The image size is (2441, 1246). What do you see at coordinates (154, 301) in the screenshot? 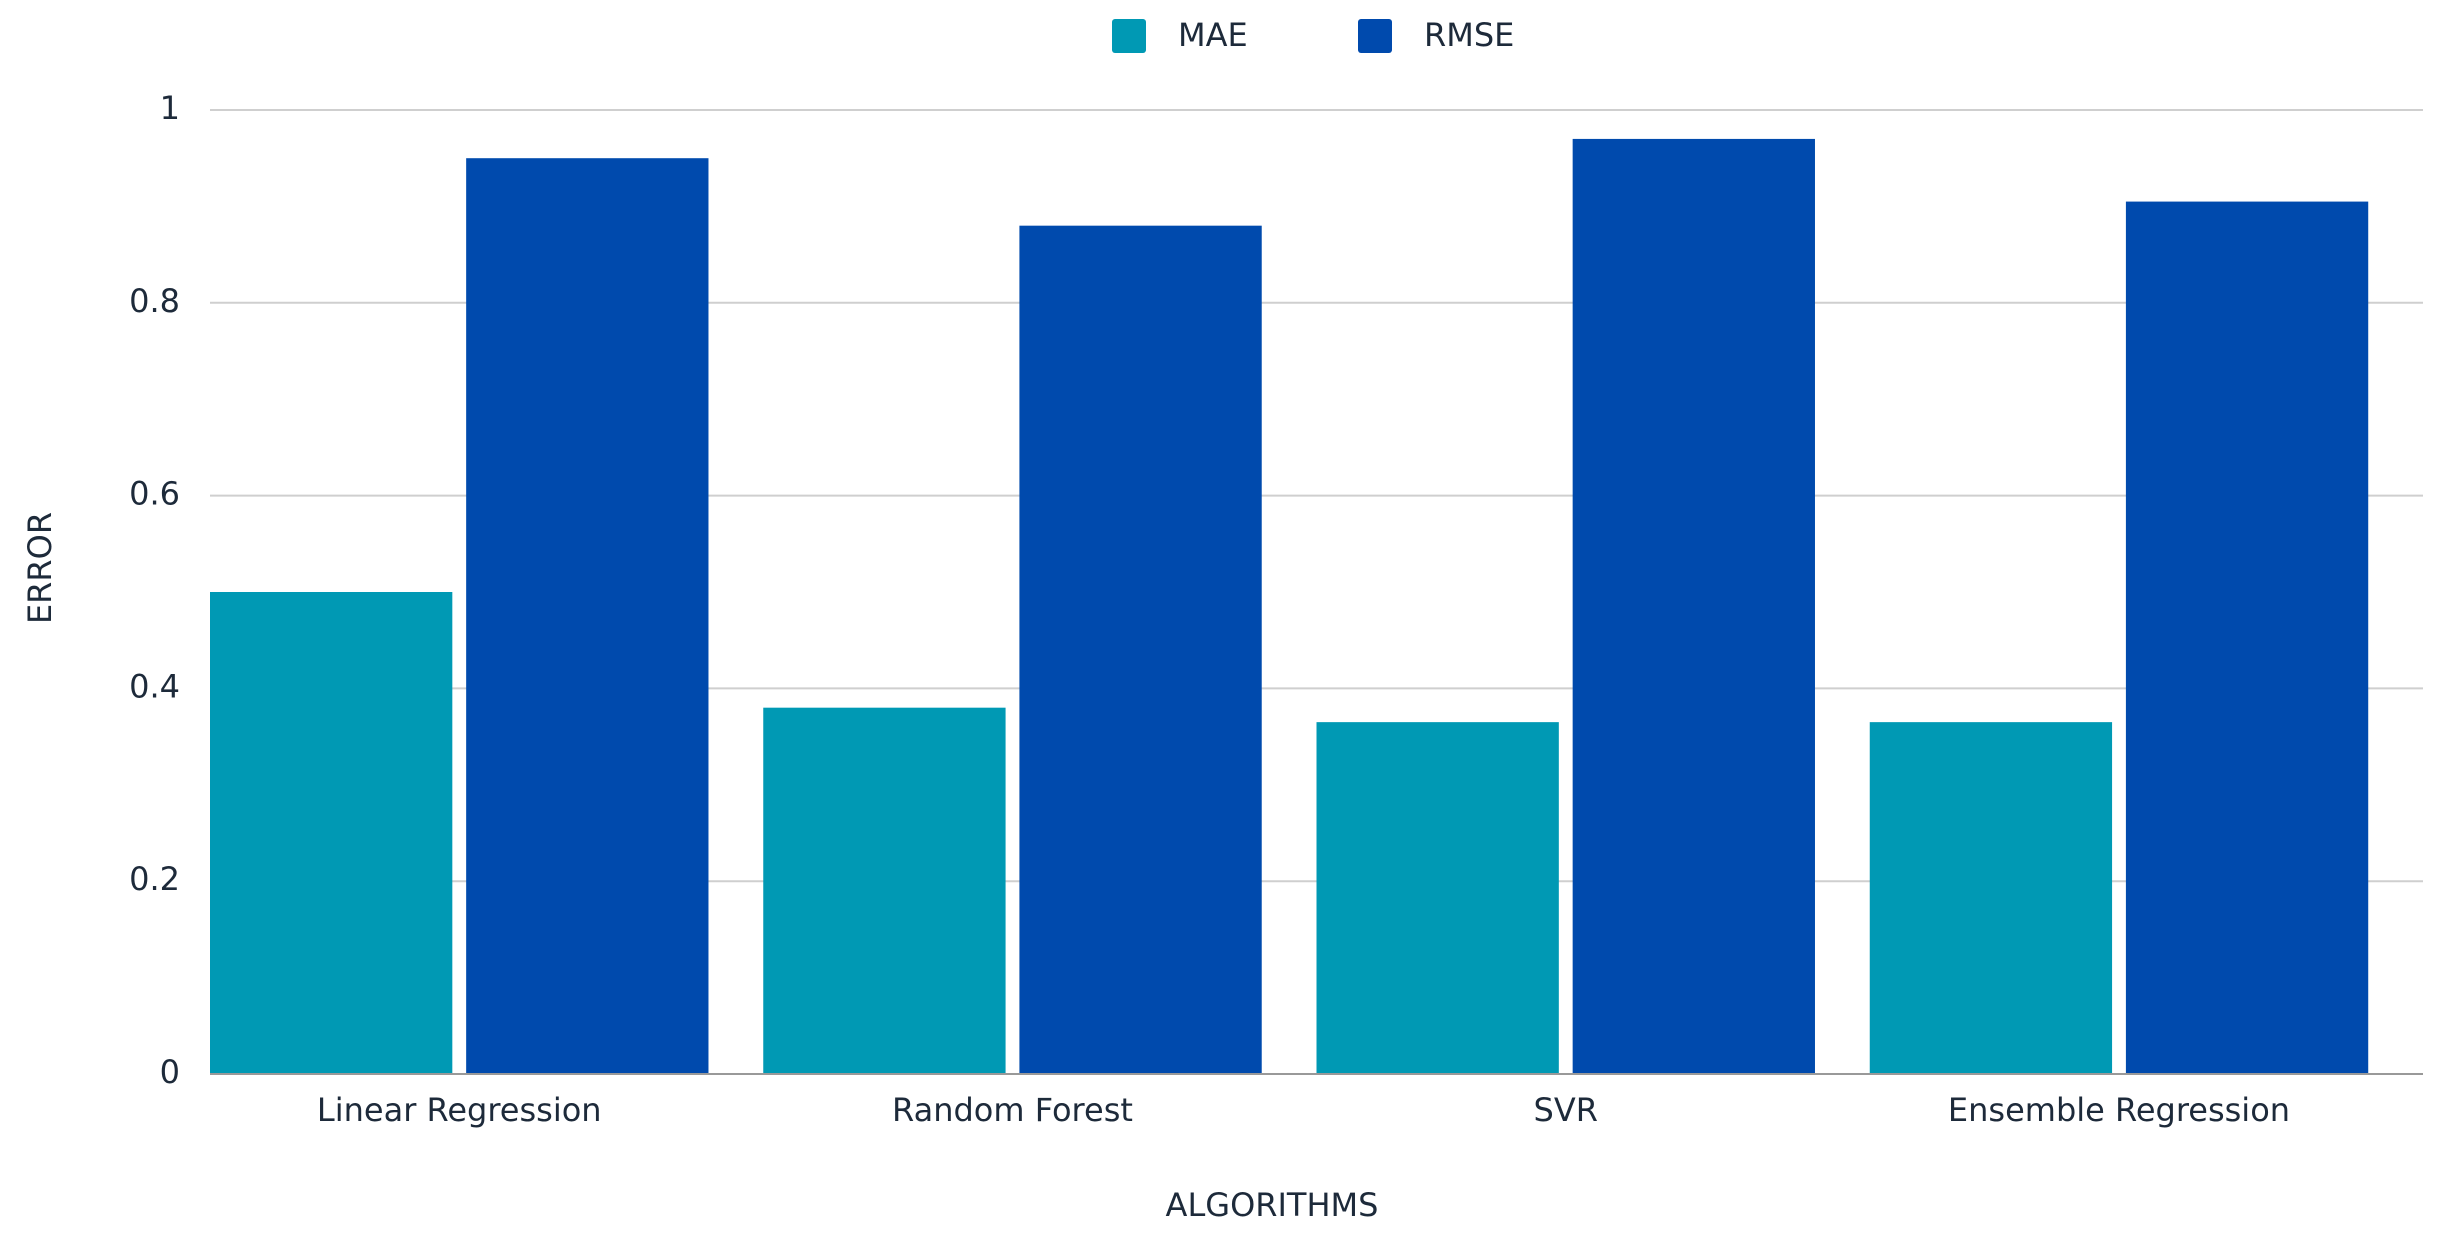
I see `y-tick-label: 0.8` at bounding box center [154, 301].